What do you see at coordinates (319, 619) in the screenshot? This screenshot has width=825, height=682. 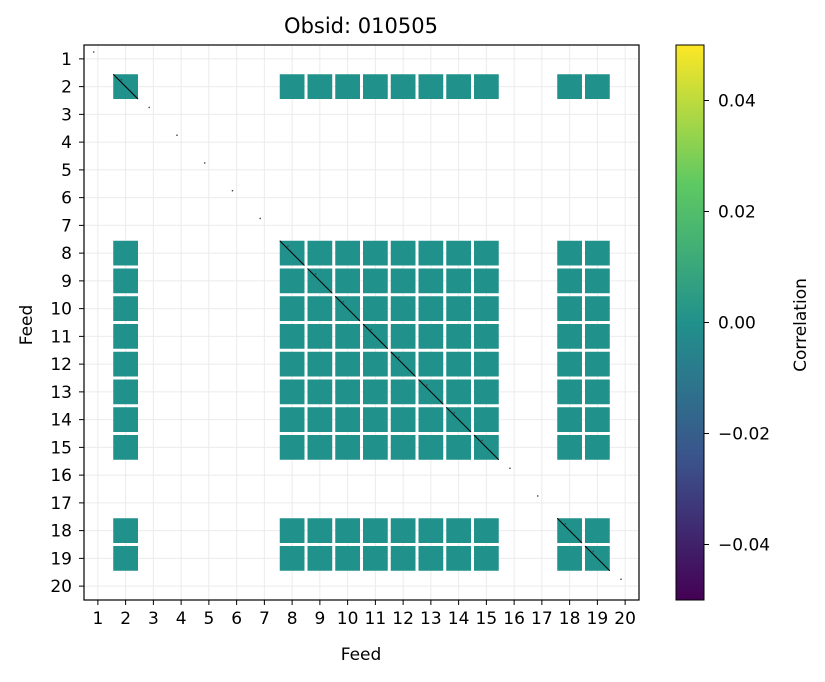 I see `x-tick-label: 9` at bounding box center [319, 619].